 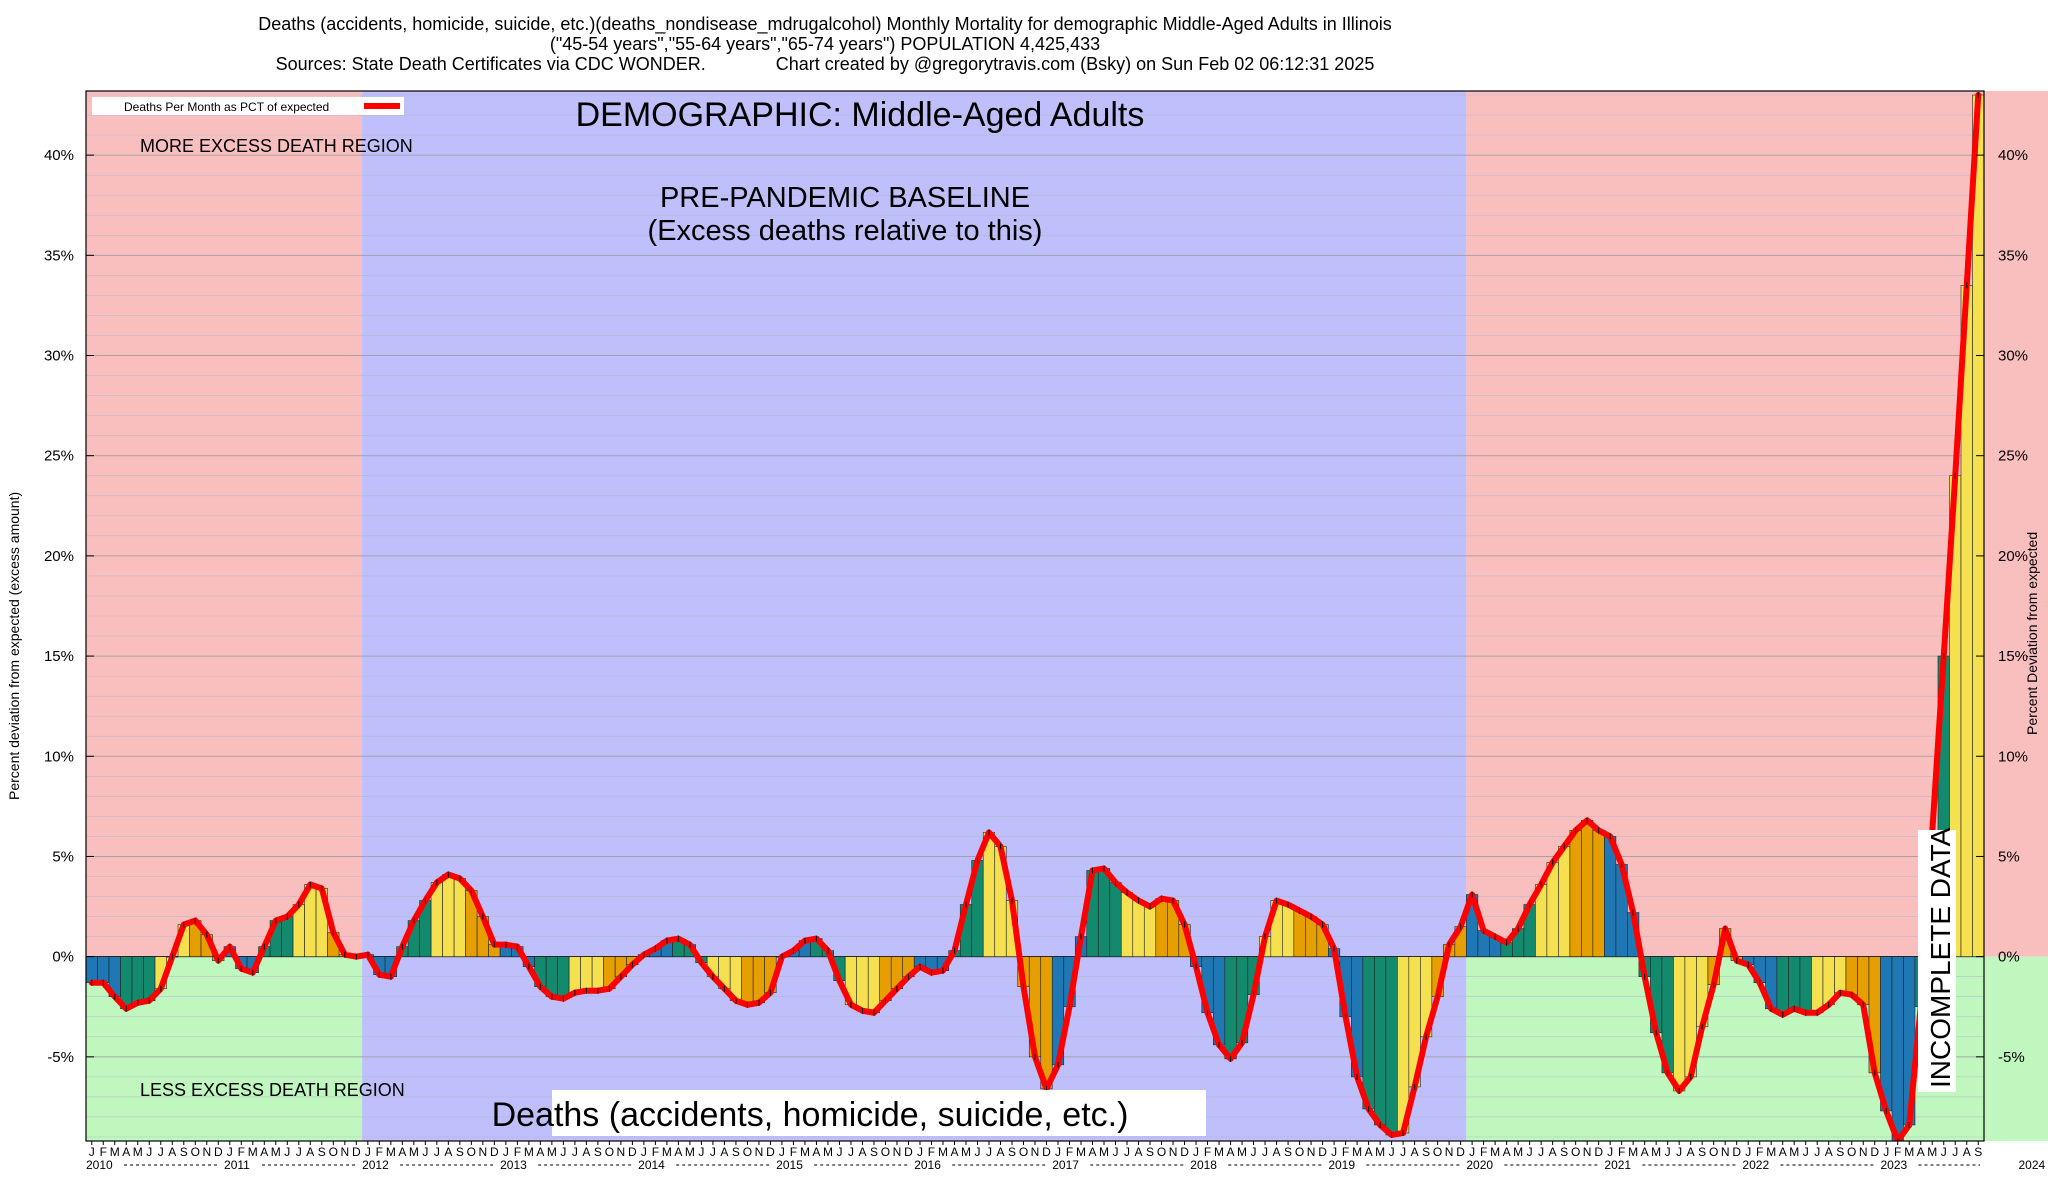 I want to click on legend-box, so click(x=248, y=106).